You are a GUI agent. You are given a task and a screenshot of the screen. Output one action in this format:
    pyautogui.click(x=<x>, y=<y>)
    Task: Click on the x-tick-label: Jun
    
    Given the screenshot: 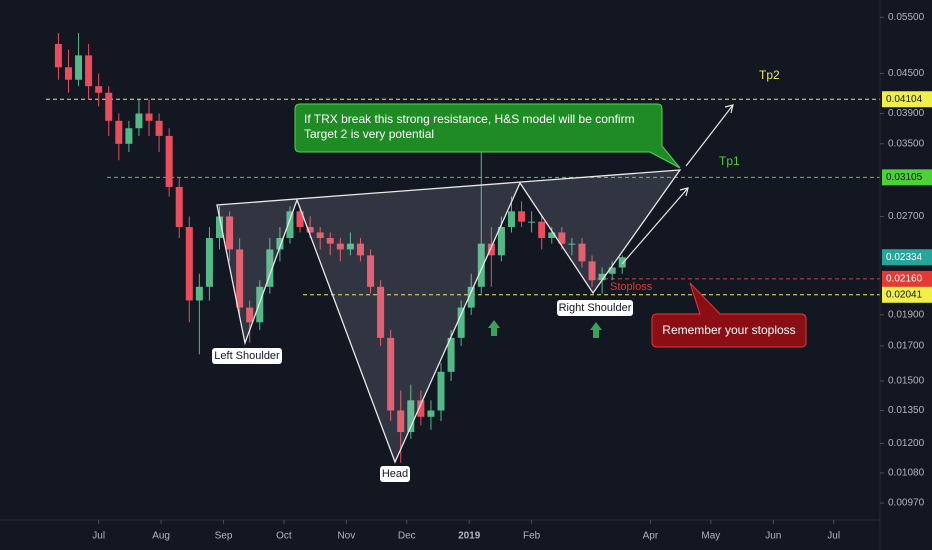 What is the action you would take?
    pyautogui.click(x=773, y=536)
    